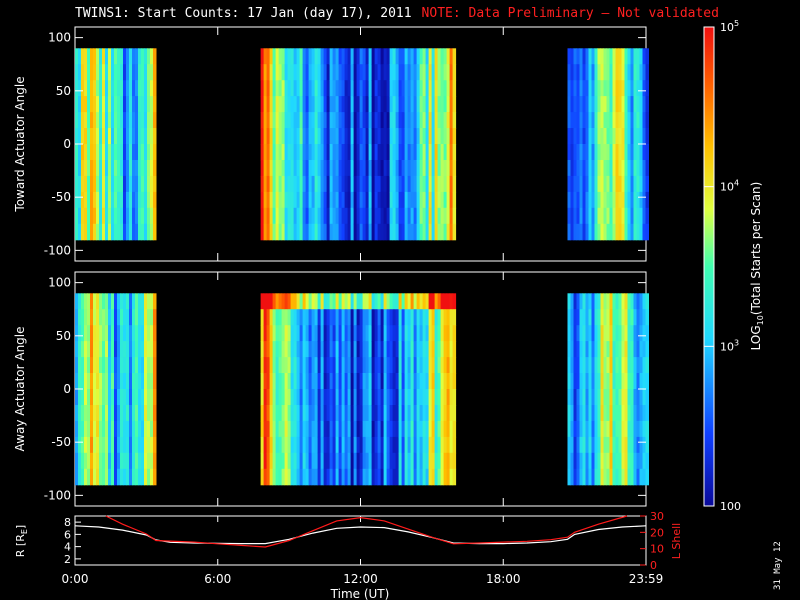 This screenshot has height=600, width=800. Describe the element at coordinates (63, 91) in the screenshot. I see `y-tick-label: 50` at that location.